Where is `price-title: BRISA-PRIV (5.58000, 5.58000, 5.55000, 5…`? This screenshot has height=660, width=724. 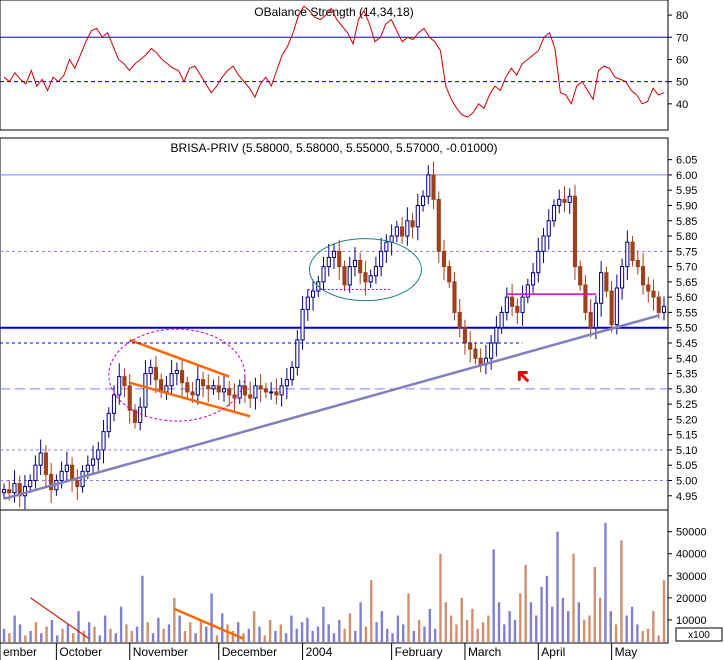 price-title: BRISA-PRIV (5.58000, 5.58000, 5.55000, 5… is located at coordinates (334, 148).